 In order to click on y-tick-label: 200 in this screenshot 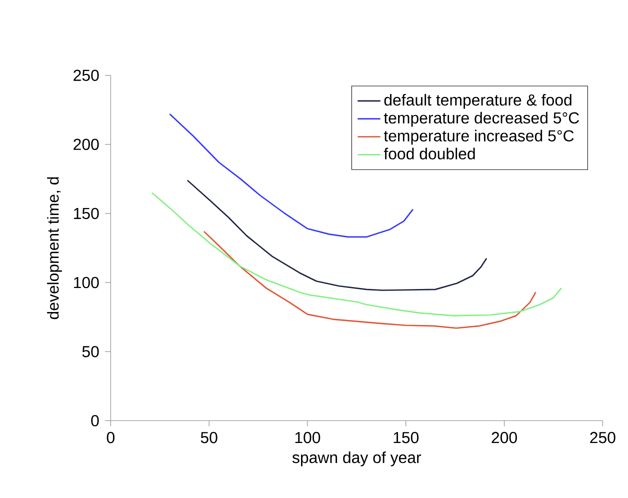, I will do `click(86, 144)`.